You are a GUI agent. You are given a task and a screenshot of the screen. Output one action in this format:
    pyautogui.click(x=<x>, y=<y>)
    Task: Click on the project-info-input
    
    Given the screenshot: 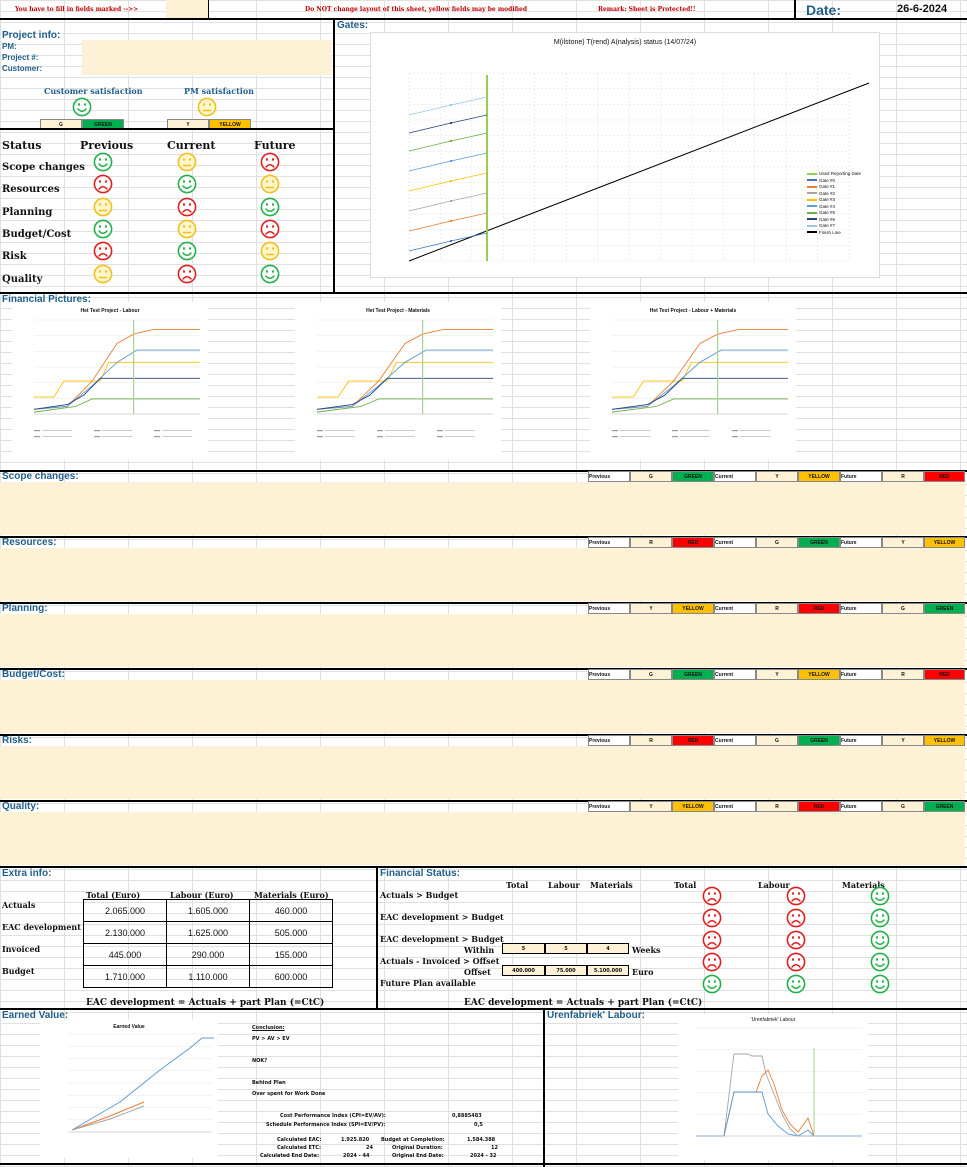 What is the action you would take?
    pyautogui.click(x=207, y=57)
    